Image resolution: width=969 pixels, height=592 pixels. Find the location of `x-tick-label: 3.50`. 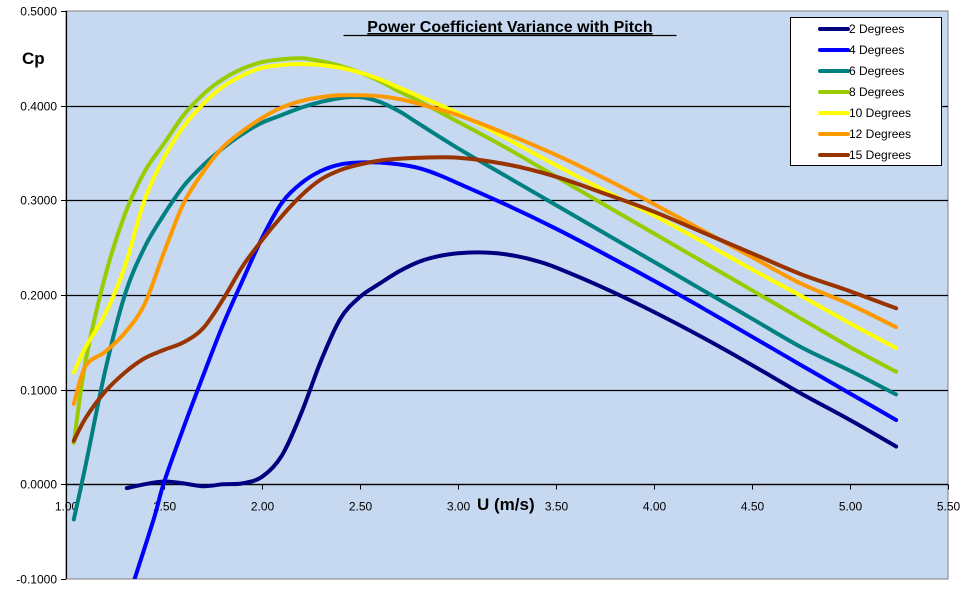

x-tick-label: 3.50 is located at coordinates (557, 507).